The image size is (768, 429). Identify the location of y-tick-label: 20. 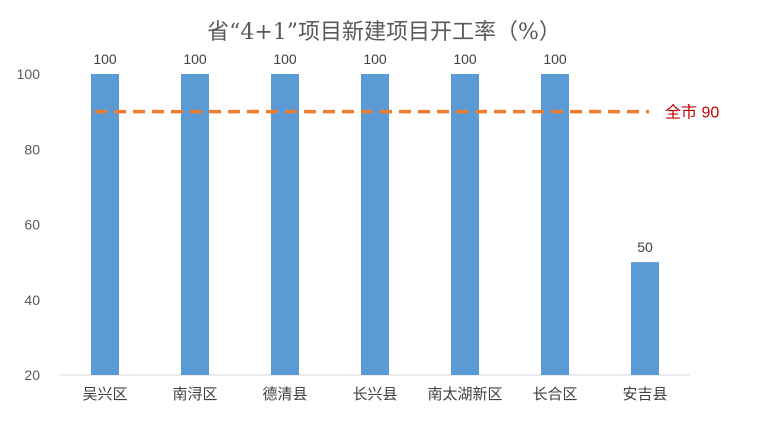
(32, 375).